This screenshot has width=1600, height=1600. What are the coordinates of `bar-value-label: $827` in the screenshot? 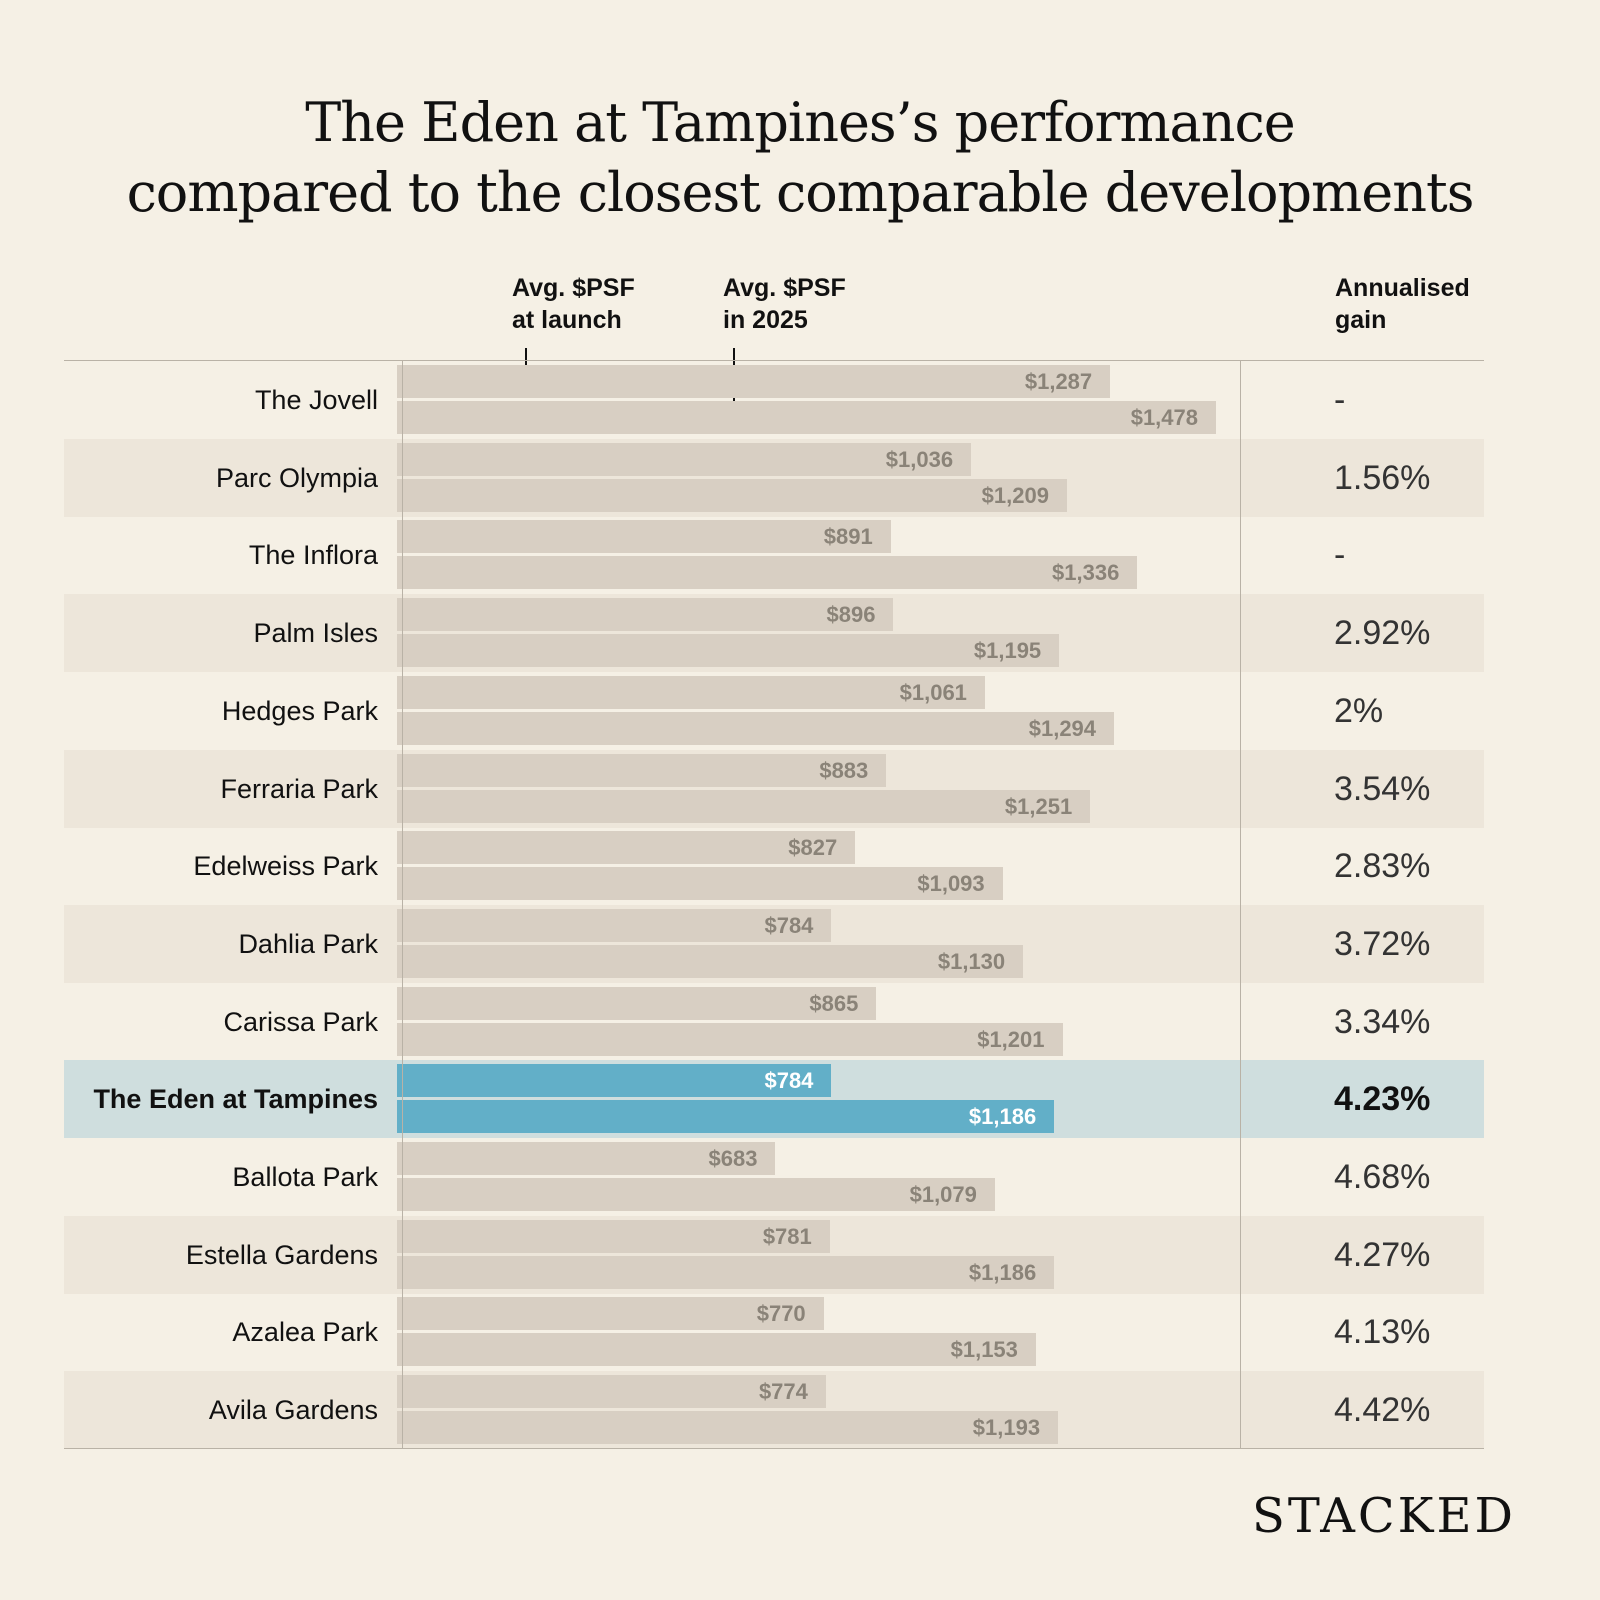 It's located at (813, 848).